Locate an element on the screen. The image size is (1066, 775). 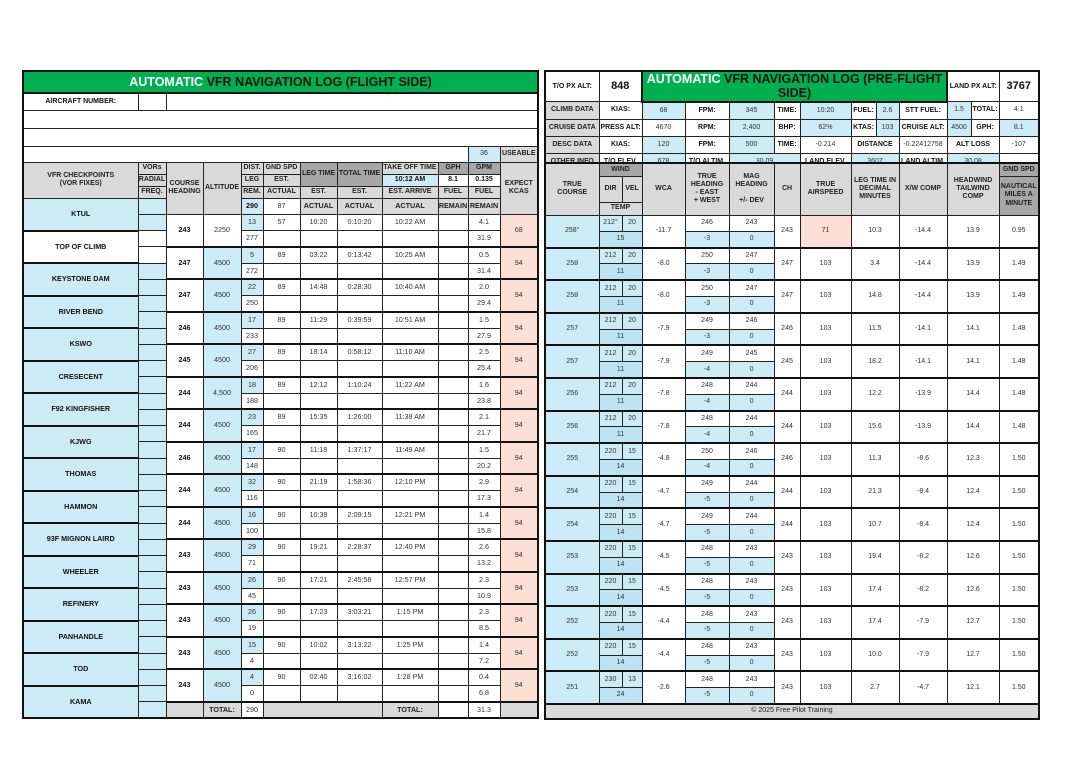
leg-true-airspeed: 71 is located at coordinates (825, 231).